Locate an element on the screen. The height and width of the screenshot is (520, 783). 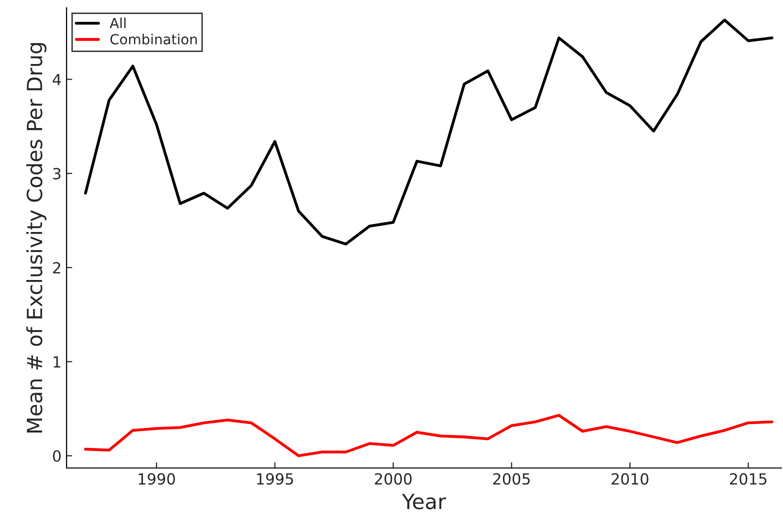
y-tick-label: 4 is located at coordinates (56, 80).